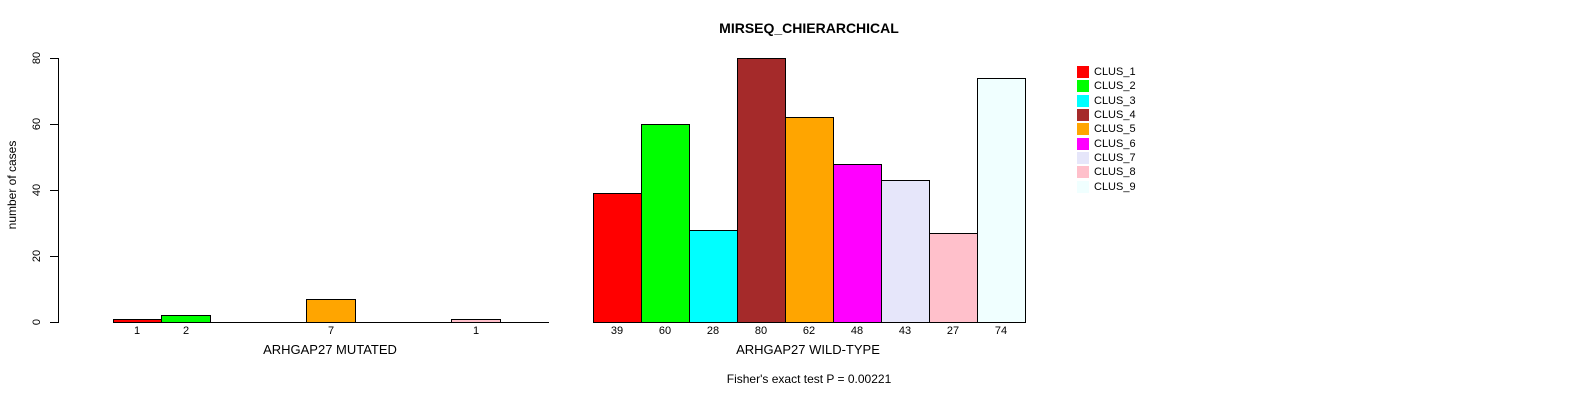  I want to click on bar-value-label: 27, so click(953, 331).